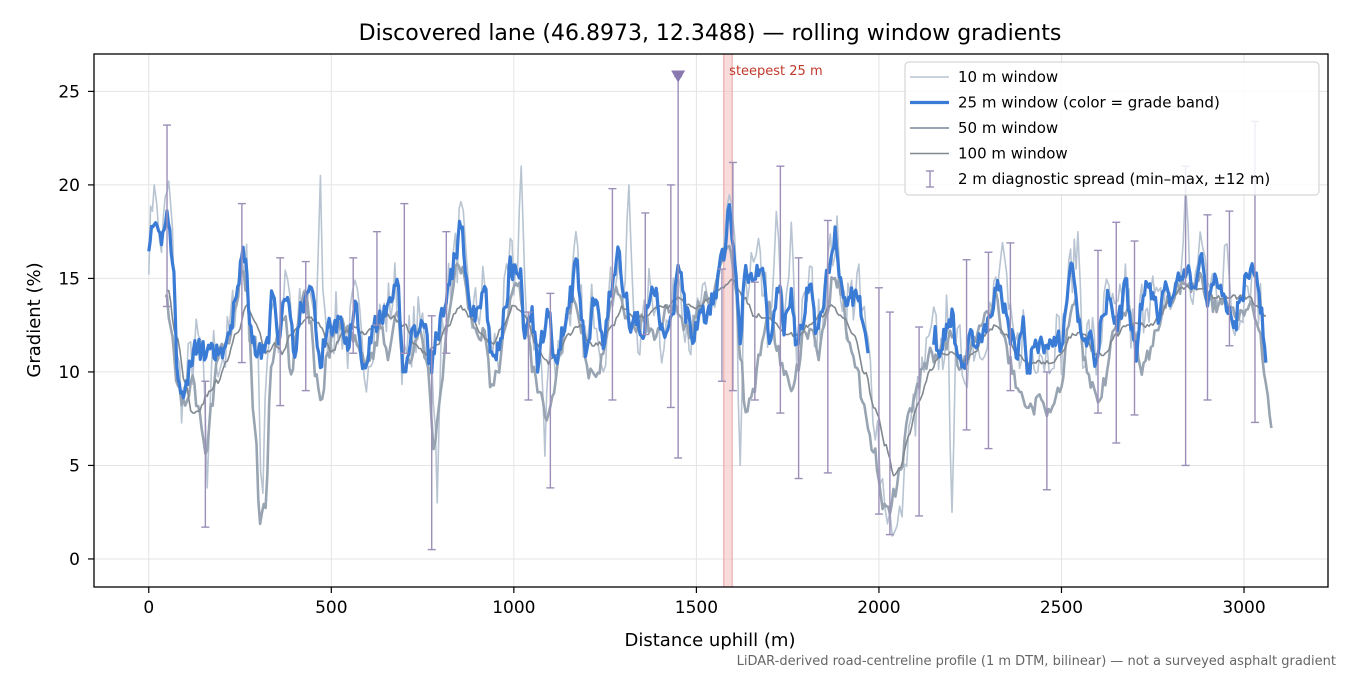 Image resolution: width=1350 pixels, height=675 pixels. What do you see at coordinates (696, 608) in the screenshot?
I see `x-tick-label: 1500` at bounding box center [696, 608].